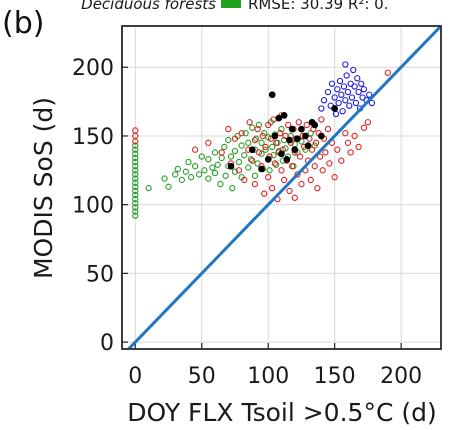  What do you see at coordinates (100, 206) in the screenshot?
I see `y-axis-ticks: 0 50 100 150 200` at bounding box center [100, 206].